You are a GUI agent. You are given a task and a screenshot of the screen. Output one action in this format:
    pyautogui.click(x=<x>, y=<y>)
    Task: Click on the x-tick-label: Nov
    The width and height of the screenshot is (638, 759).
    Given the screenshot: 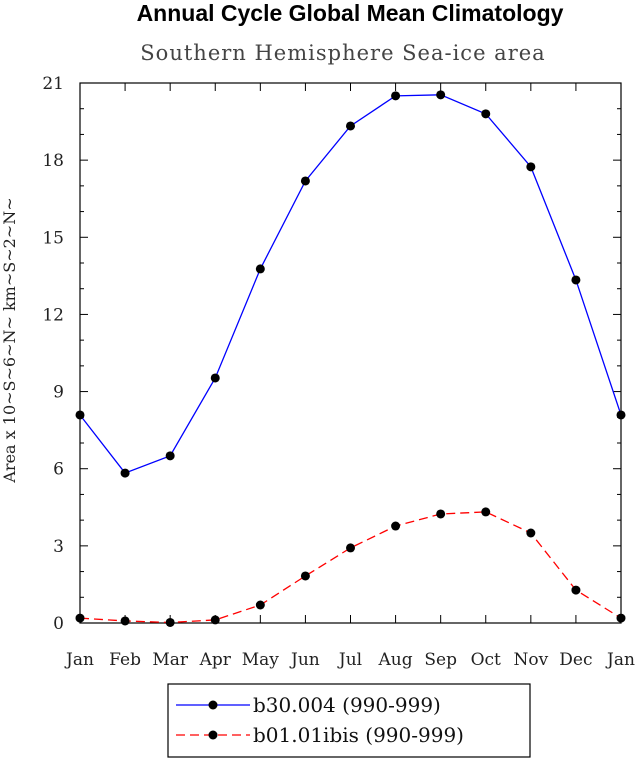 What is the action you would take?
    pyautogui.click(x=530, y=660)
    